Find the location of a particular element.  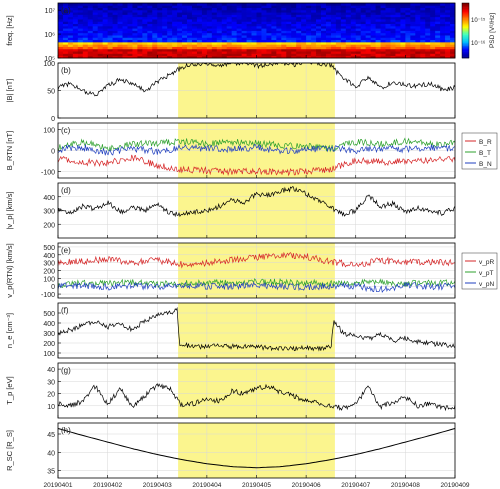

colorbar-step is located at coordinates (465, 5).